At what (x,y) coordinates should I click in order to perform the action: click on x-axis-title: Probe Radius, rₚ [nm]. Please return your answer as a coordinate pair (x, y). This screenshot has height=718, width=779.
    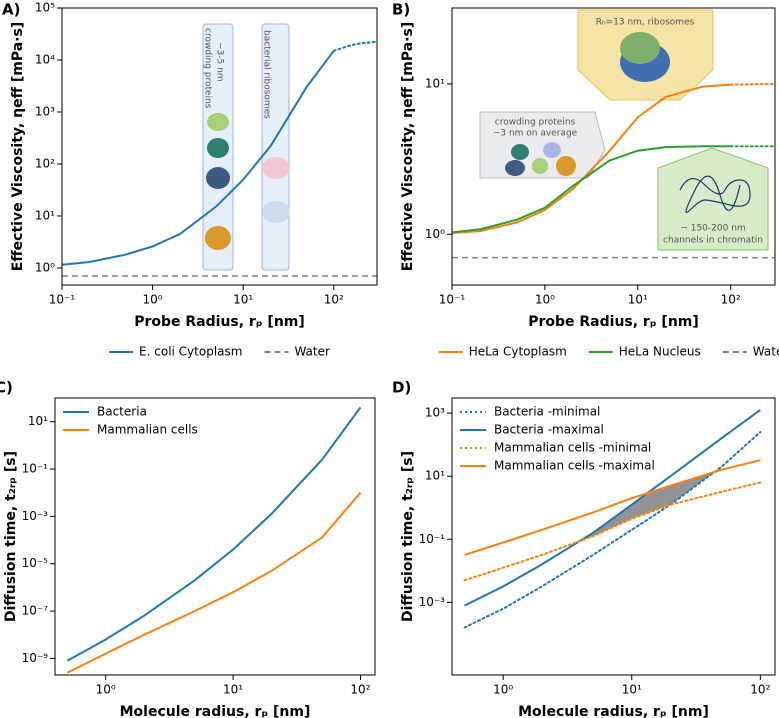
    Looking at the image, I should click on (613, 322).